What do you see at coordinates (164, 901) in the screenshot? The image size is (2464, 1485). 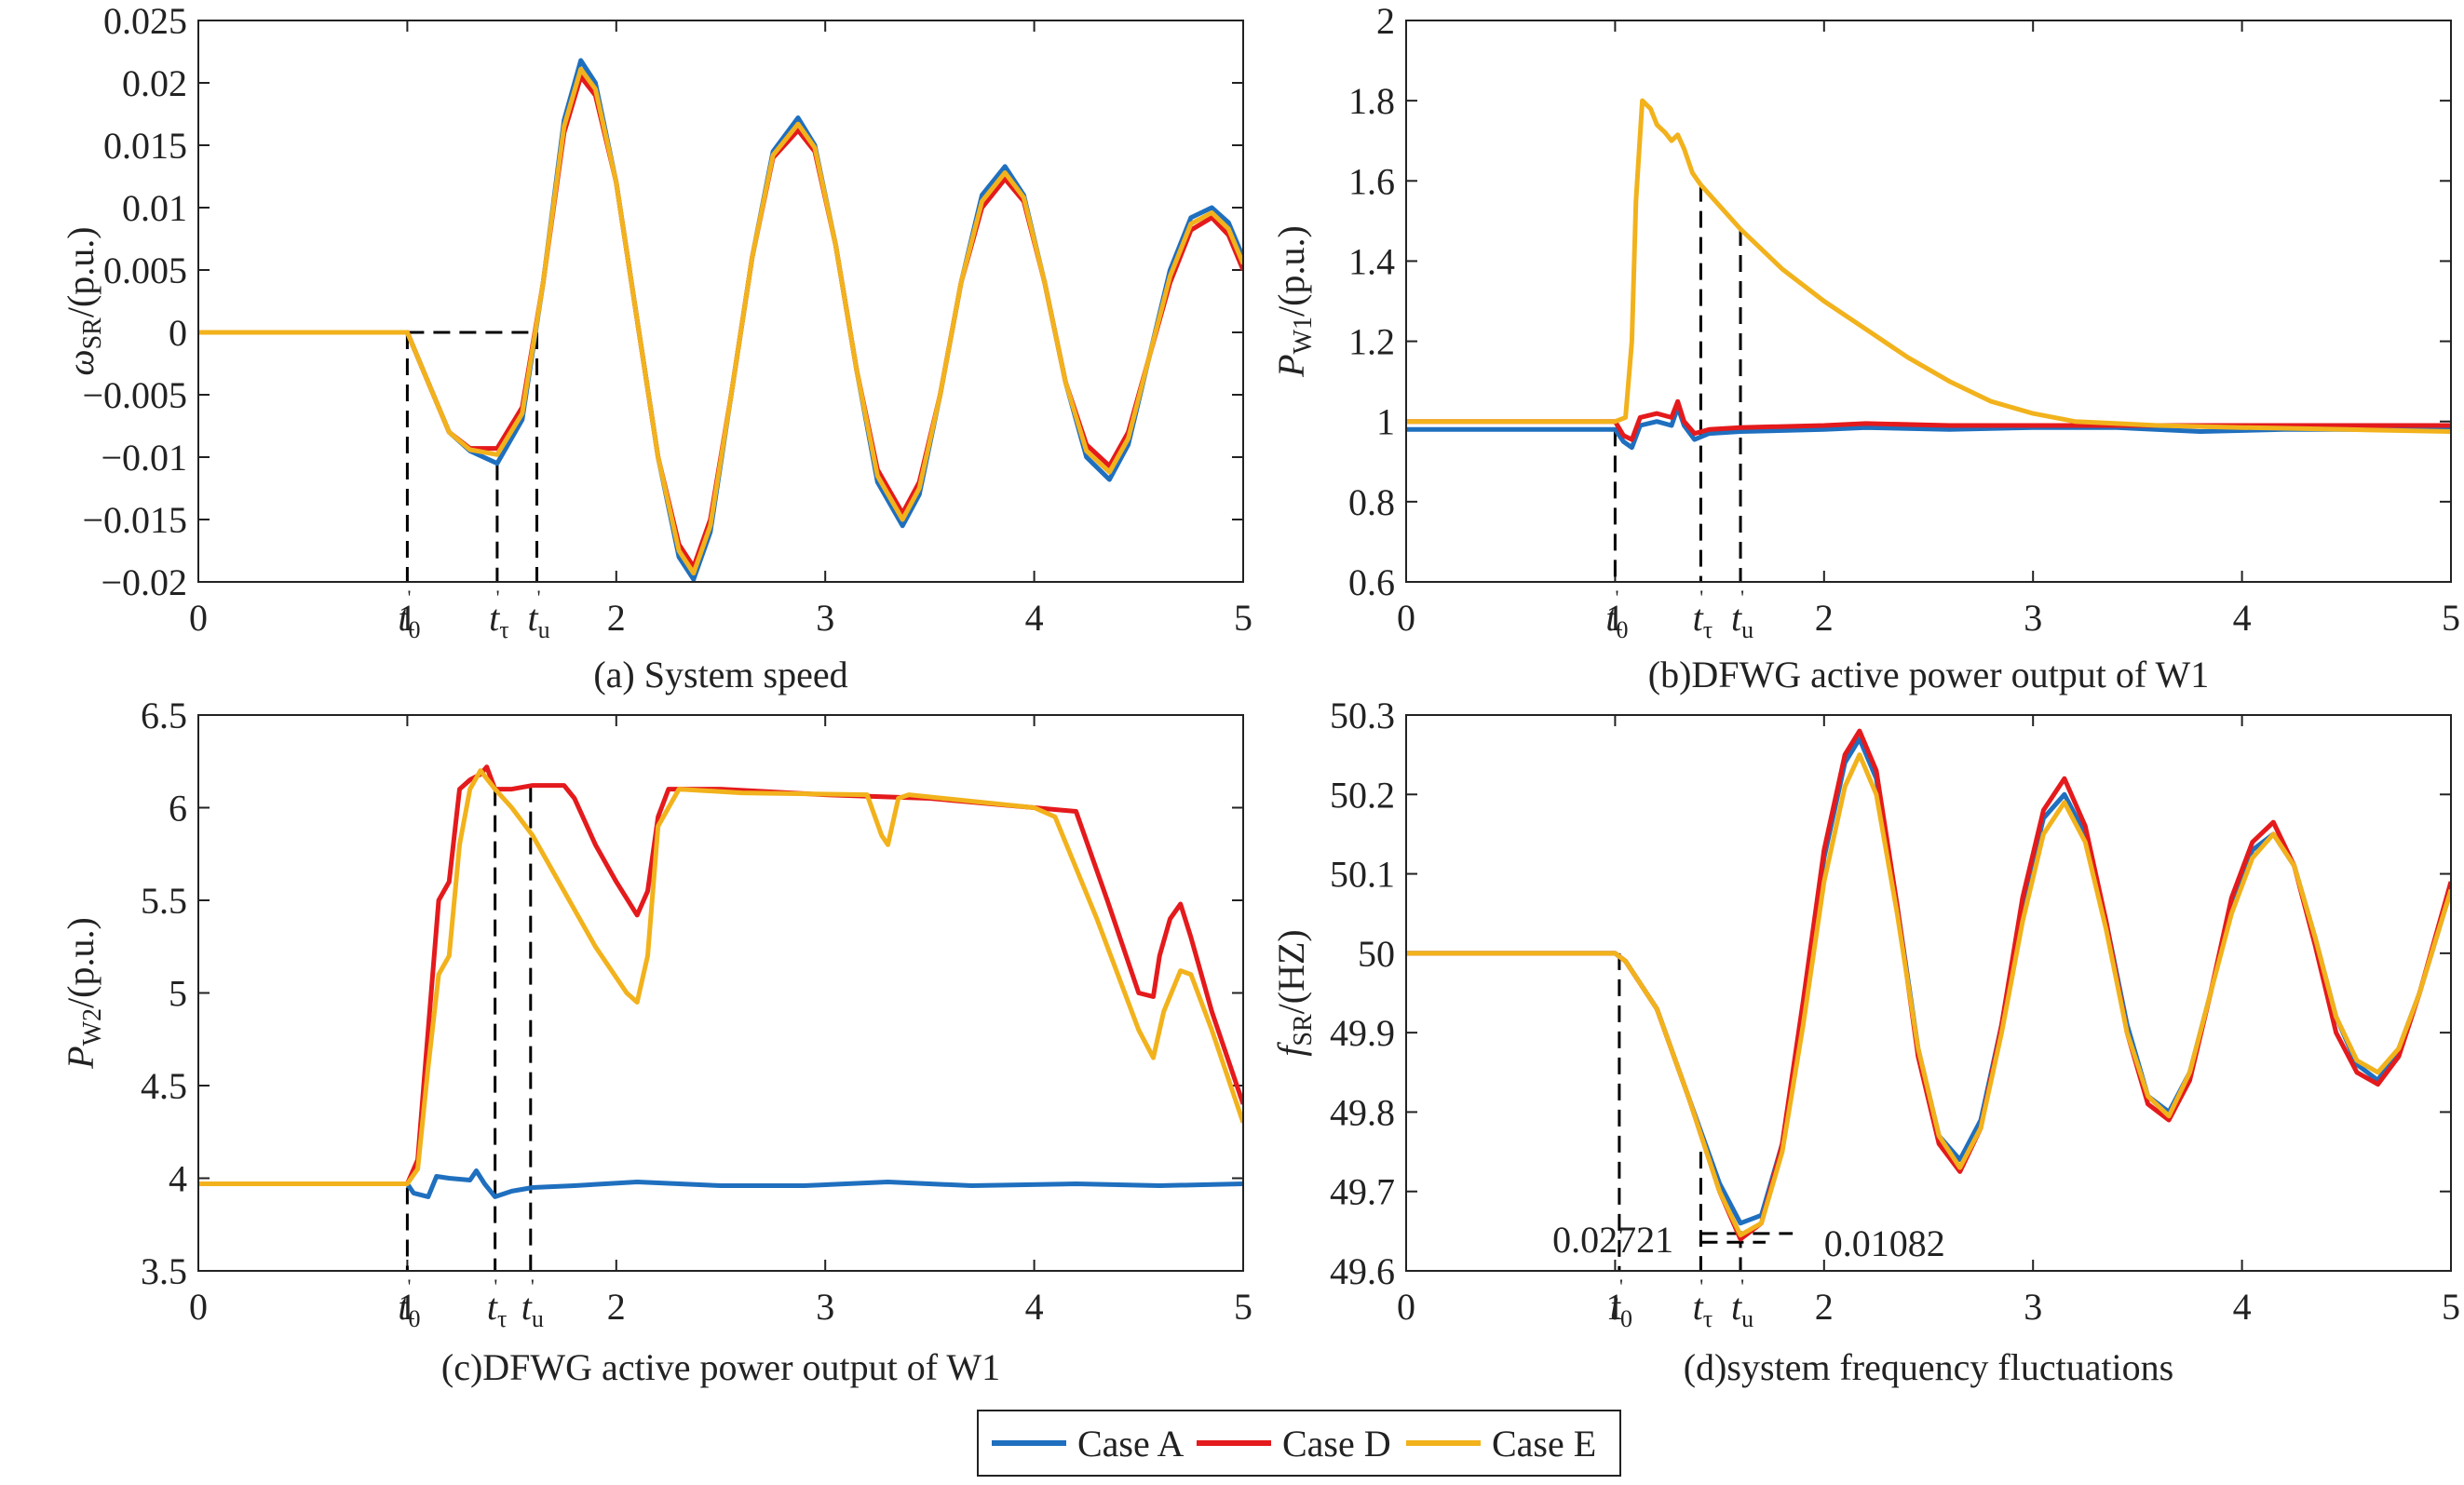 I see `y-tick-label: 5.5` at bounding box center [164, 901].